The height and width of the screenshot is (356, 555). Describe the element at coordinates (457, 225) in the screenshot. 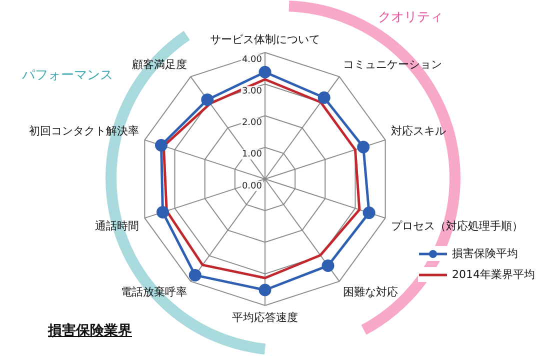

I see `spoke-label: プロセス（対応処理手順）` at that location.